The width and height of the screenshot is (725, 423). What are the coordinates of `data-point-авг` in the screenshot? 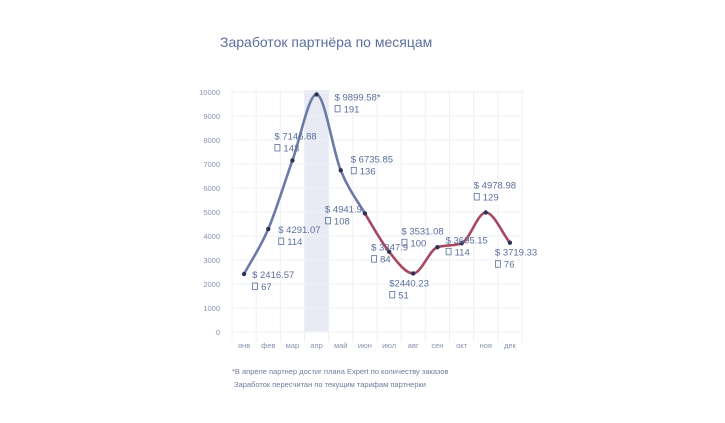 It's located at (413, 273).